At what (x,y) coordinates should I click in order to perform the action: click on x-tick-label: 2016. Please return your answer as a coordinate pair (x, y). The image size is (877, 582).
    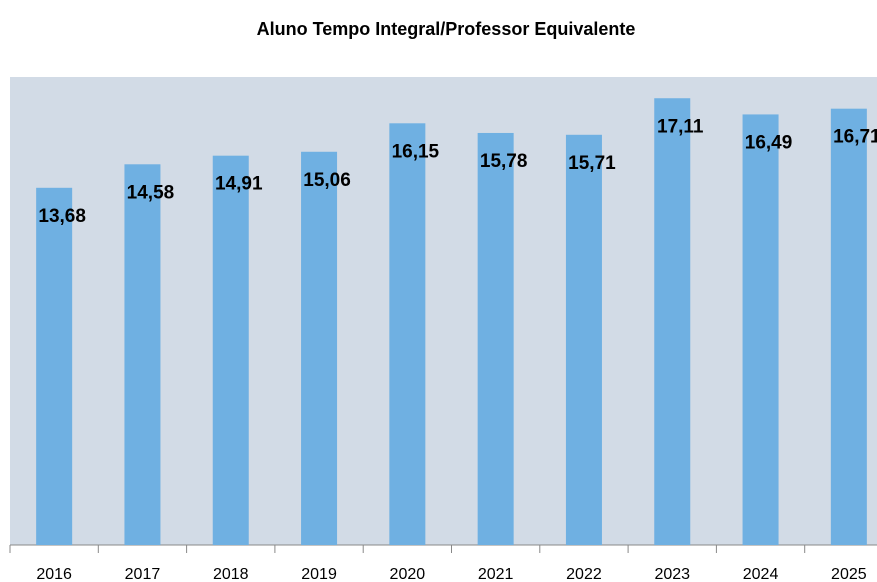
    Looking at the image, I should click on (54, 574).